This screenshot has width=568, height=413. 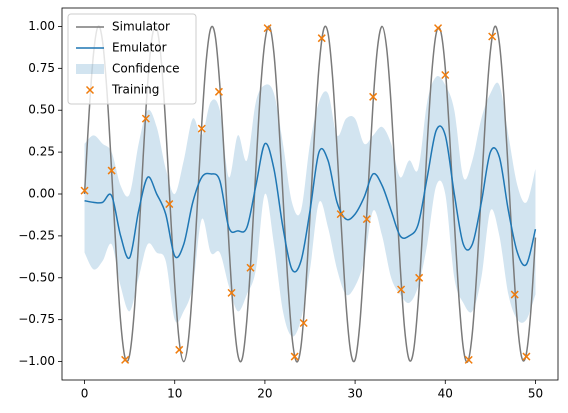 I want to click on y-tick-label: −1.00, so click(x=36, y=361).